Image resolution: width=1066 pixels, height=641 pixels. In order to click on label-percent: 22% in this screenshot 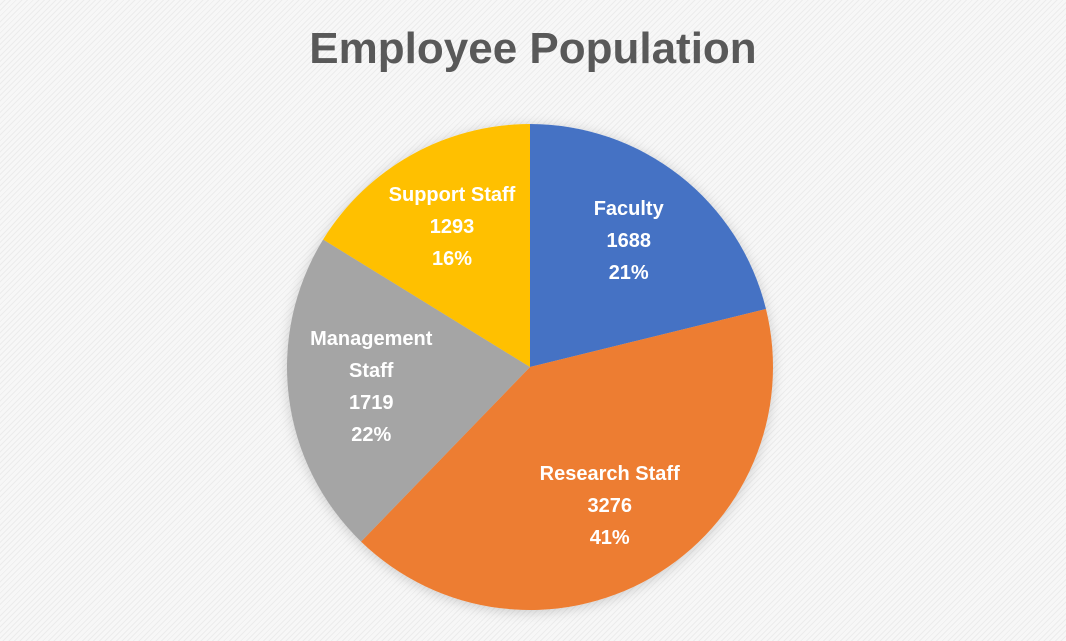, I will do `click(371, 434)`.